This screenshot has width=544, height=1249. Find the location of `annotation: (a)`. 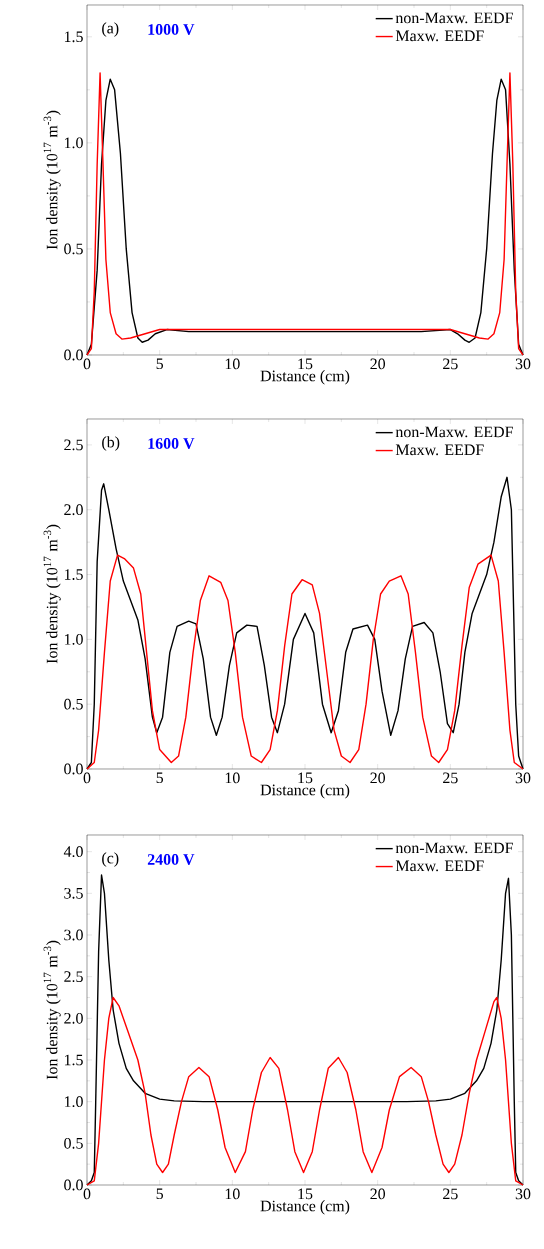

annotation: (a) is located at coordinates (110, 29).